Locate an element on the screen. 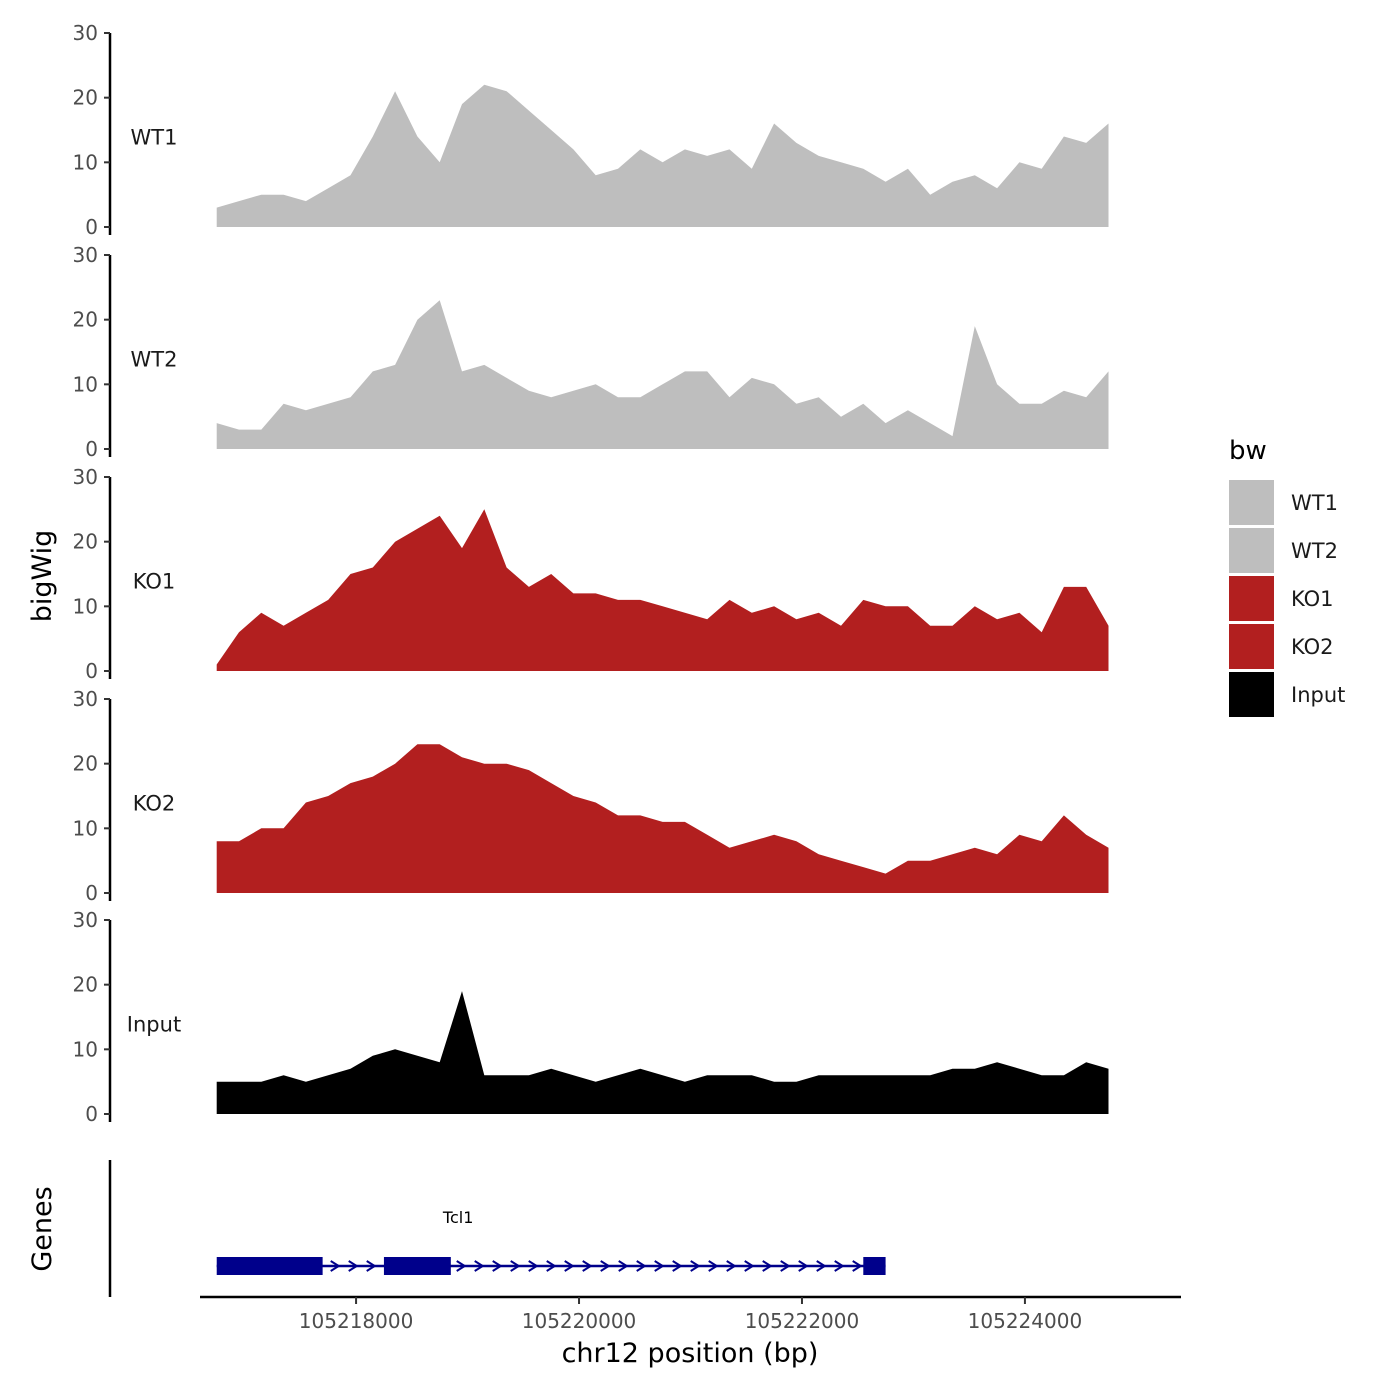  legend-label-input: Input is located at coordinates (1318, 695).